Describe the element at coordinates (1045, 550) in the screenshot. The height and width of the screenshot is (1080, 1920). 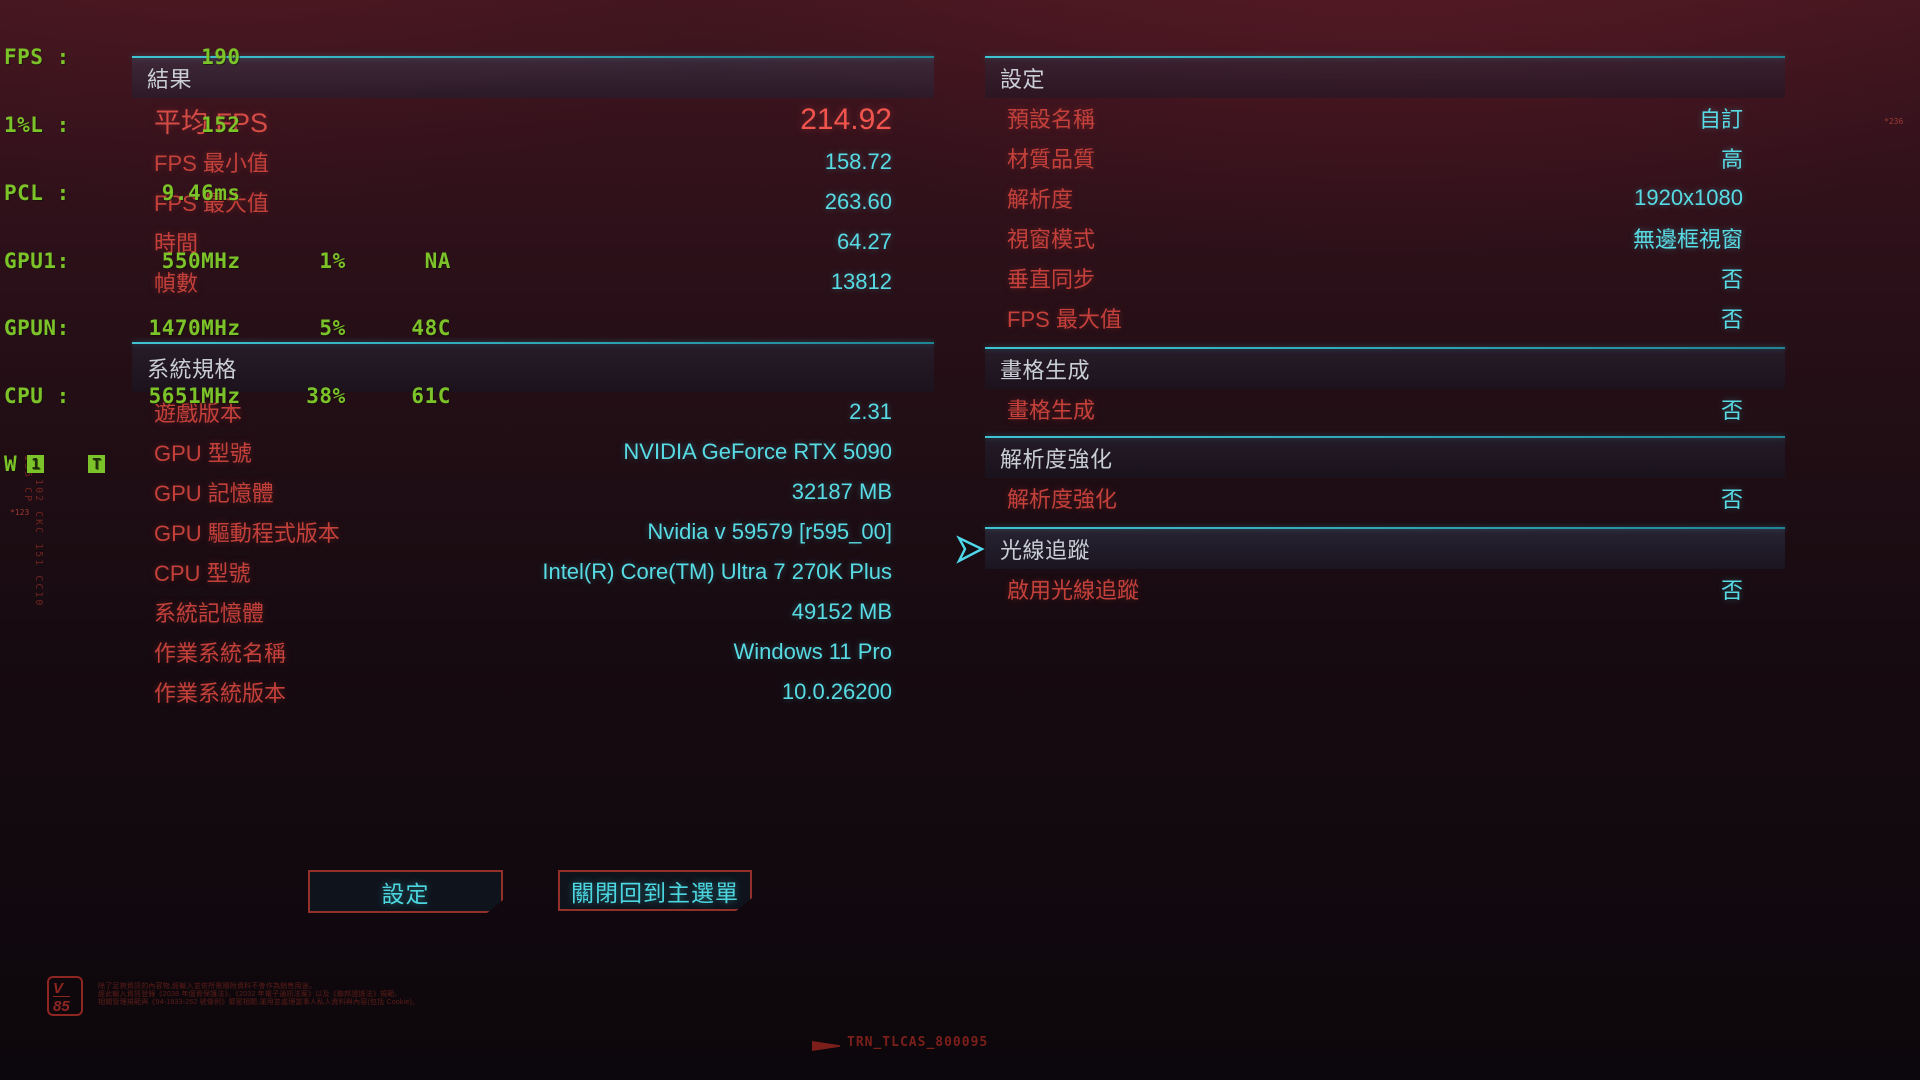
I see `ray-tracing-header-label: 光線追蹤` at that location.